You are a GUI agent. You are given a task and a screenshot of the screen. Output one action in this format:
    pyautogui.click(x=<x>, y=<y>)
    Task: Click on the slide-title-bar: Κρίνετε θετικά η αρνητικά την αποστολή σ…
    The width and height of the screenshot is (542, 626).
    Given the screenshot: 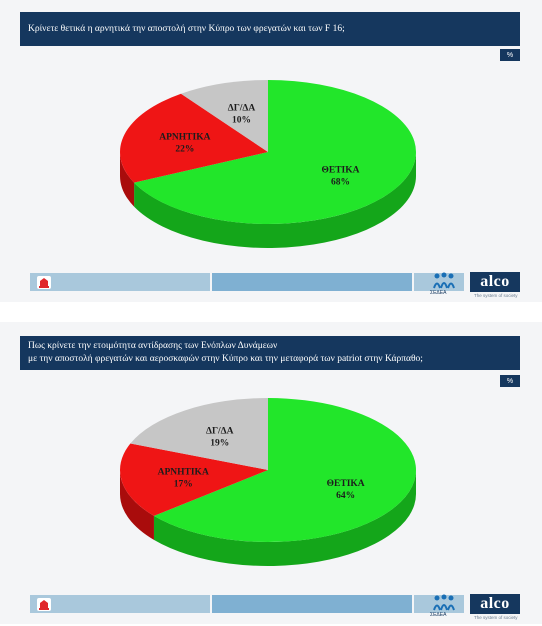 What is the action you would take?
    pyautogui.click(x=270, y=29)
    